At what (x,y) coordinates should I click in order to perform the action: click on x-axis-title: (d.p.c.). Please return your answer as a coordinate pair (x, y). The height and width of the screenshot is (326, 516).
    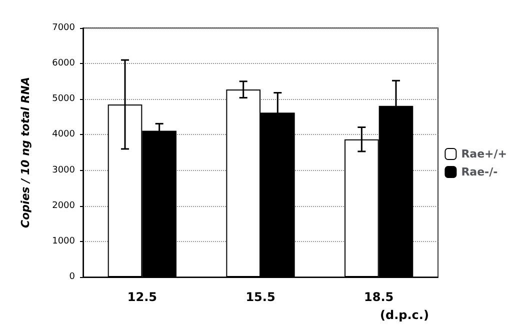
    Looking at the image, I should click on (404, 315).